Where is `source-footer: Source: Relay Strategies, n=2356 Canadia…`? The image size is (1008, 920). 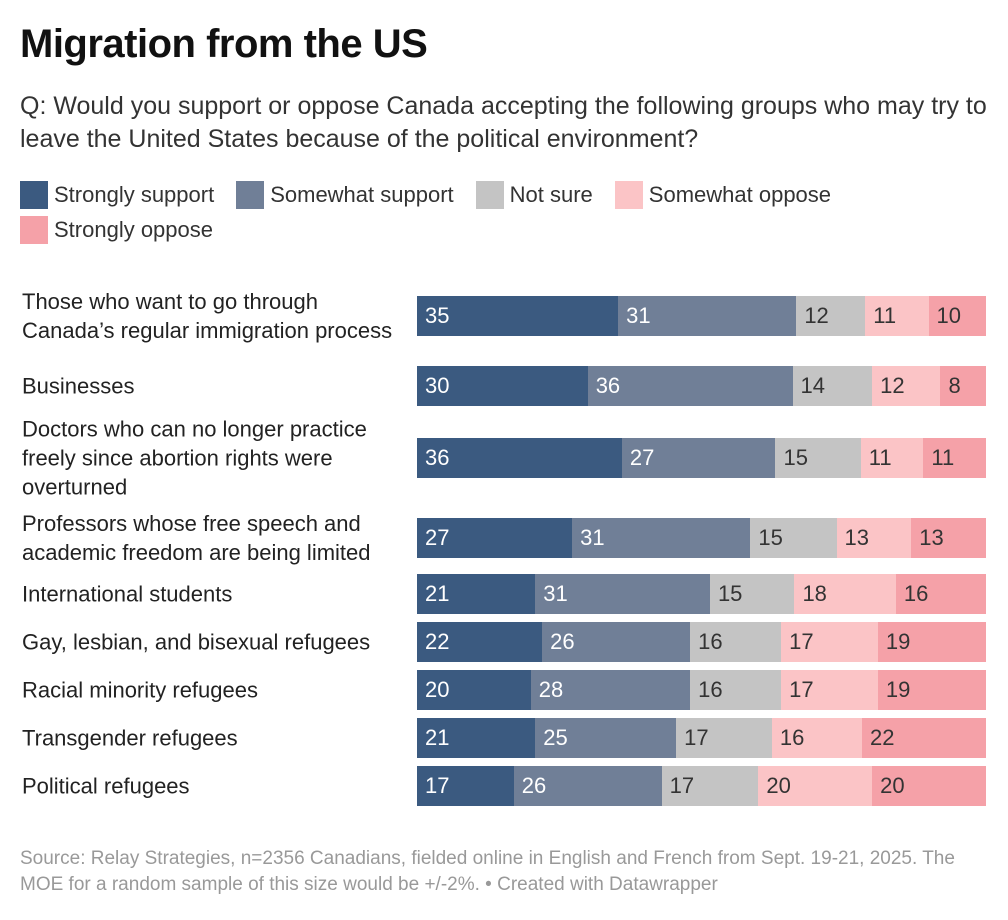
source-footer: Source: Relay Strategies, n=2356 Canadia… is located at coordinates (487, 871).